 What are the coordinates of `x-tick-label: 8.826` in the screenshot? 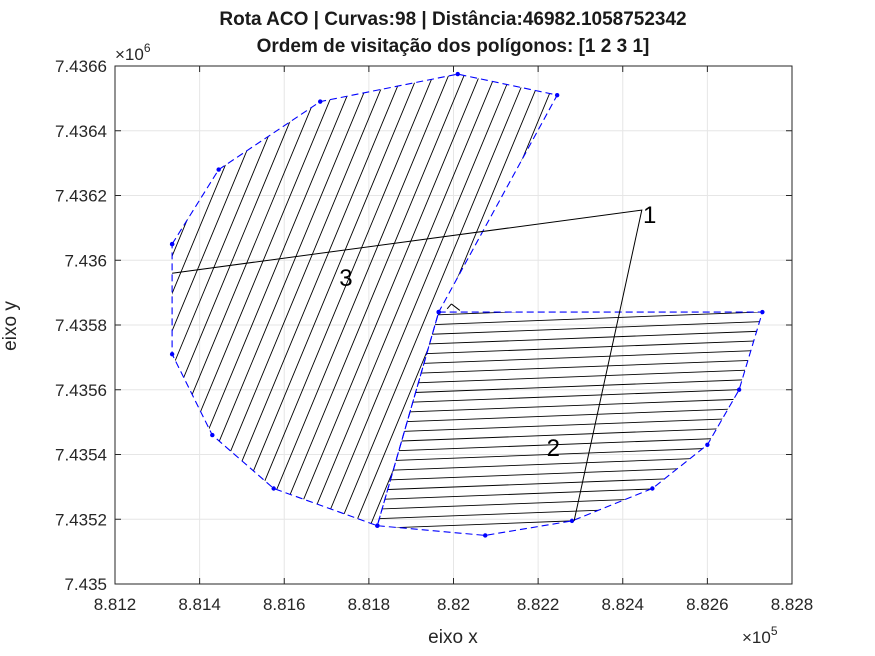 It's located at (707, 604).